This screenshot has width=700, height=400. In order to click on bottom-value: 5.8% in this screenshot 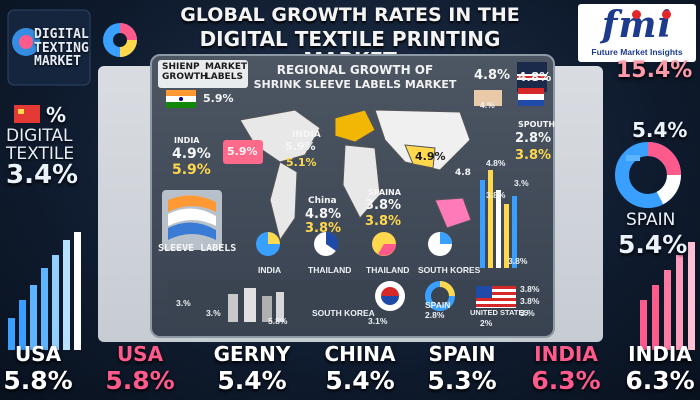, I will do `click(278, 321)`.